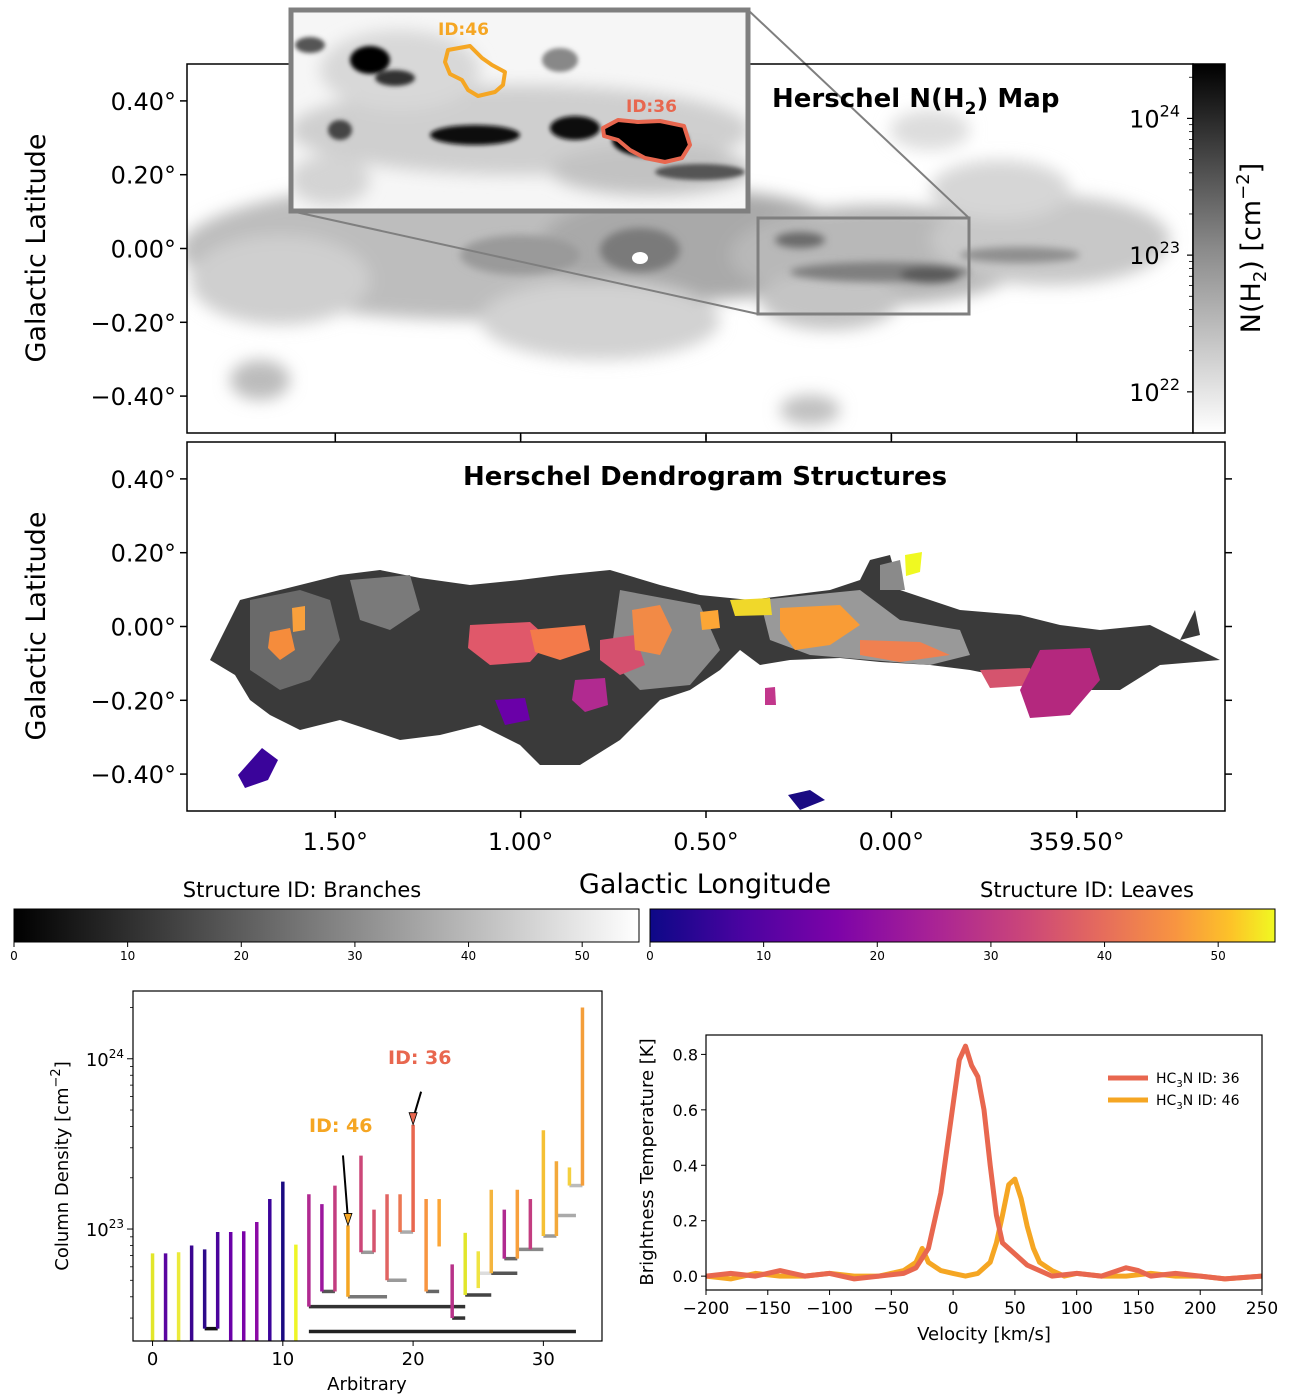  I want to click on galactic-longitude-label: Galactic Longitude, so click(705, 884).